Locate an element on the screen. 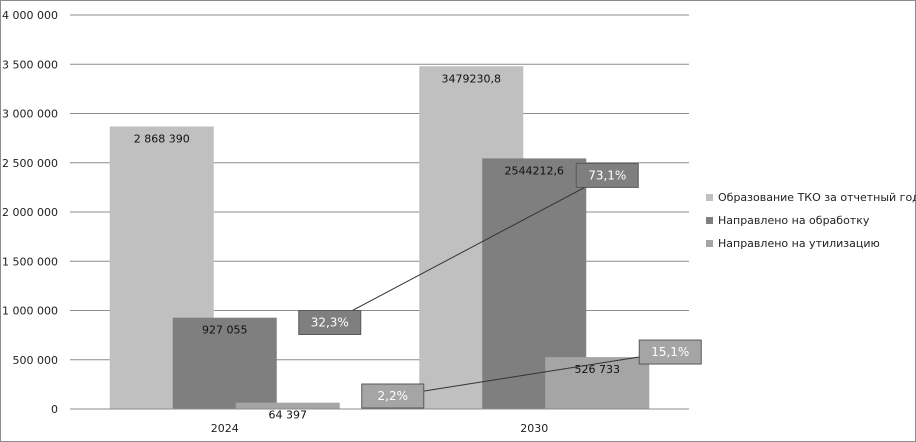  y-tick-label: 0 is located at coordinates (54, 409).